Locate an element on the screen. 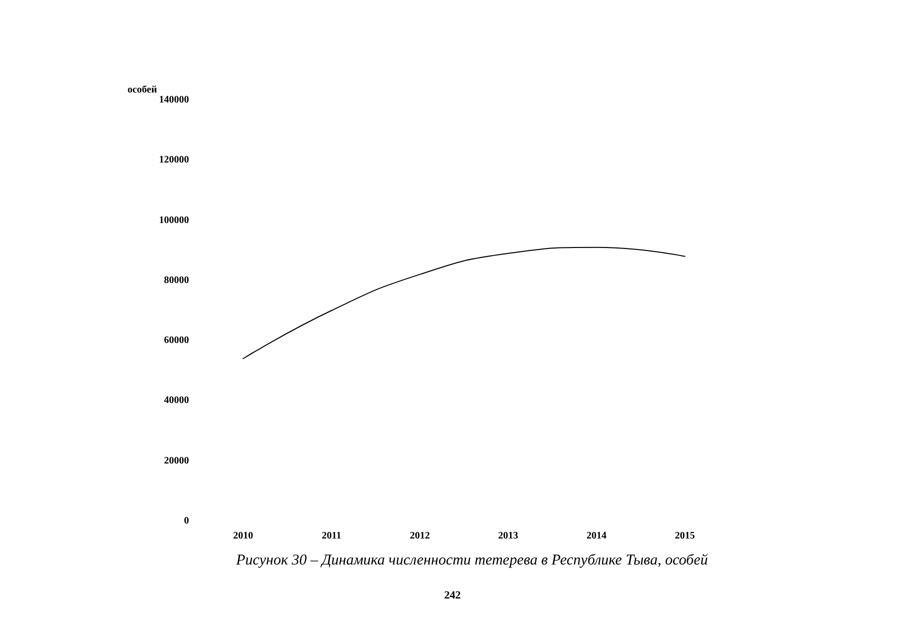 The height and width of the screenshot is (640, 905). x-tick-label: 2014 is located at coordinates (596, 536).